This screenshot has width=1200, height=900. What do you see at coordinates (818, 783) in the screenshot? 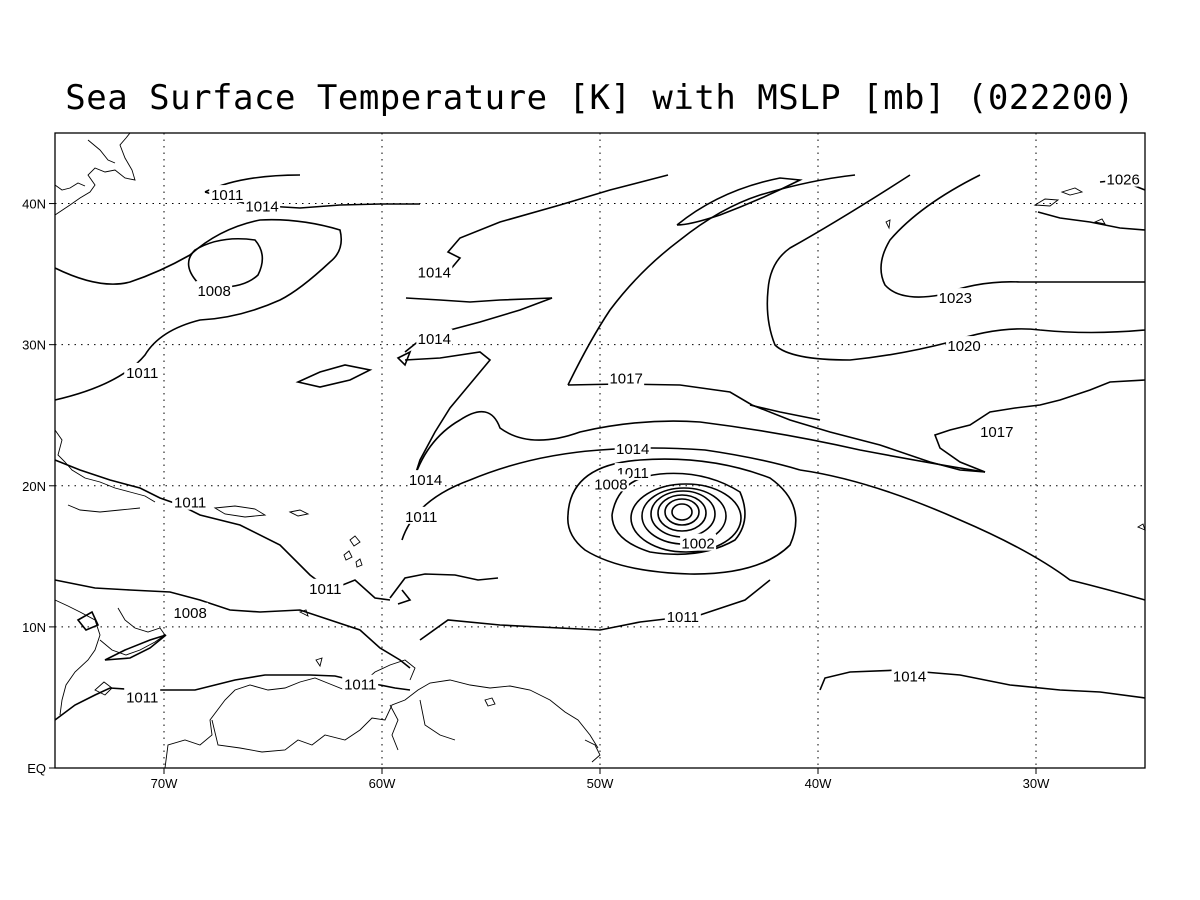
I see `lon-tick-label: 40W` at bounding box center [818, 783].